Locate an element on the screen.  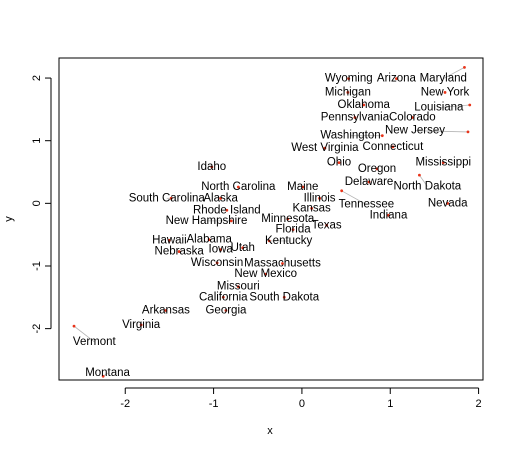
state-label: Arizona is located at coordinates (397, 79).